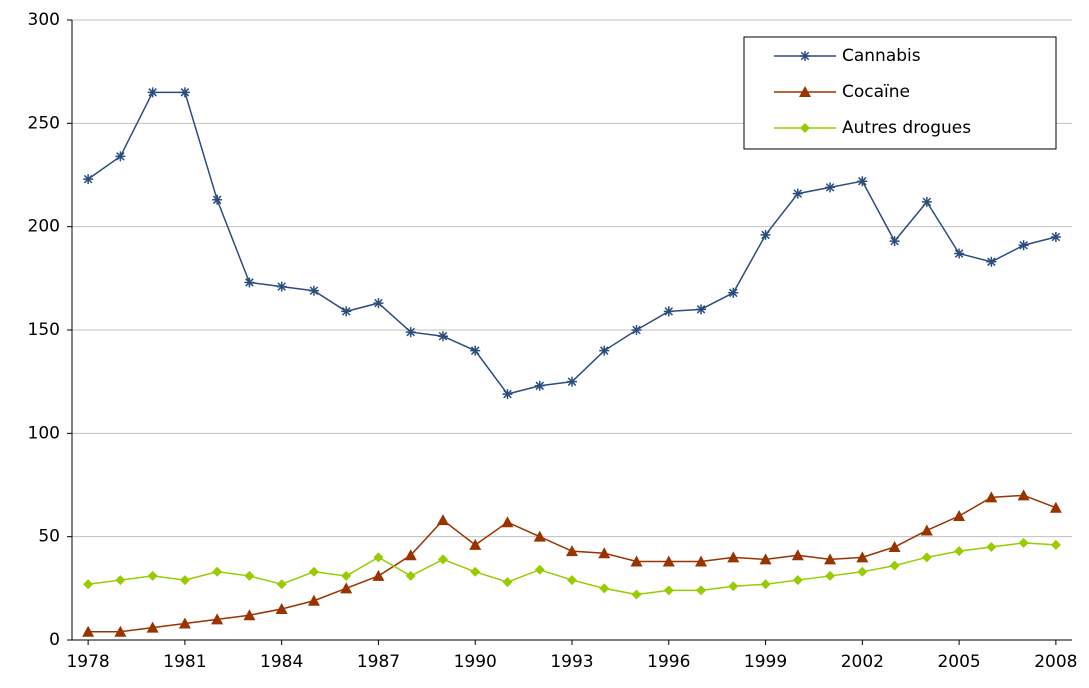 The height and width of the screenshot is (688, 1089). Describe the element at coordinates (44, 227) in the screenshot. I see `y-tick-label: 200` at that location.